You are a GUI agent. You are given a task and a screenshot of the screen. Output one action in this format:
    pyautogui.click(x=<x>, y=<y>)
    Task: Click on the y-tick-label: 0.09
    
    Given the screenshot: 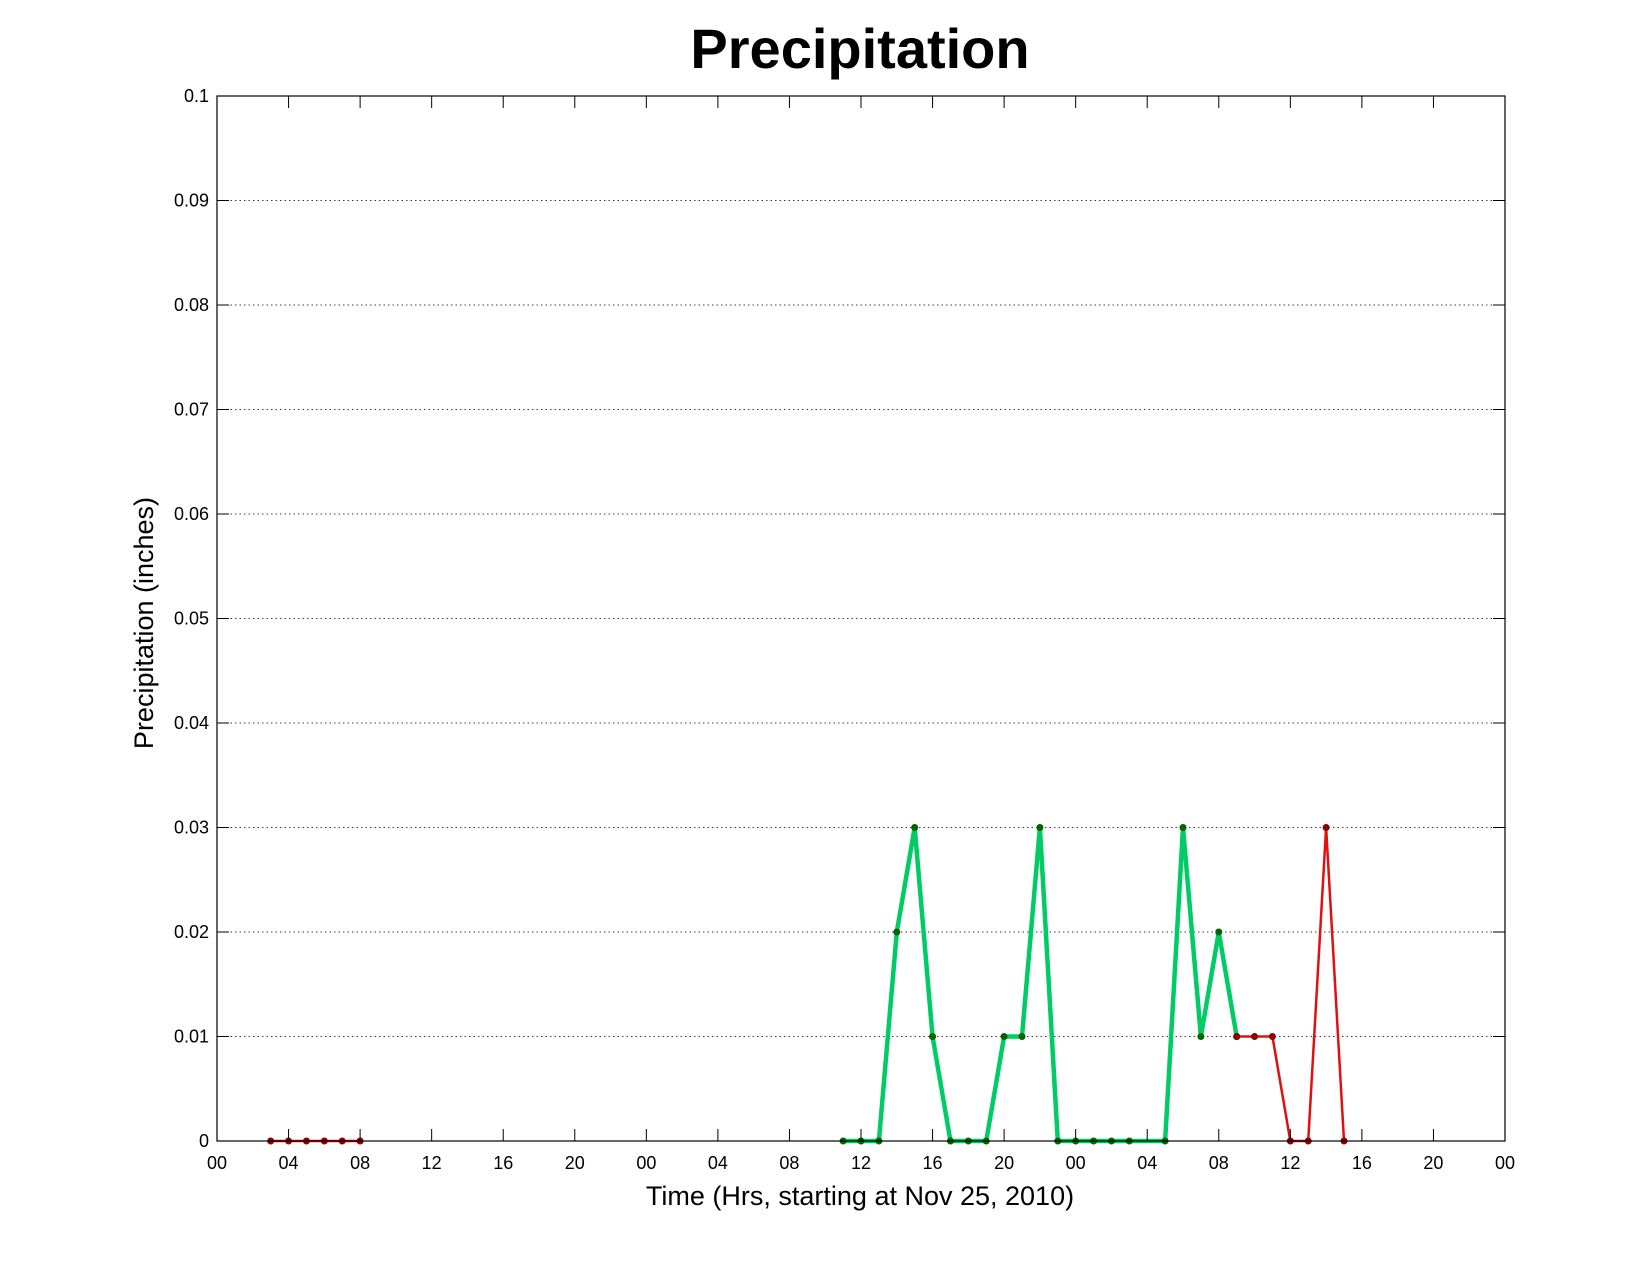 What is the action you would take?
    pyautogui.click(x=191, y=201)
    